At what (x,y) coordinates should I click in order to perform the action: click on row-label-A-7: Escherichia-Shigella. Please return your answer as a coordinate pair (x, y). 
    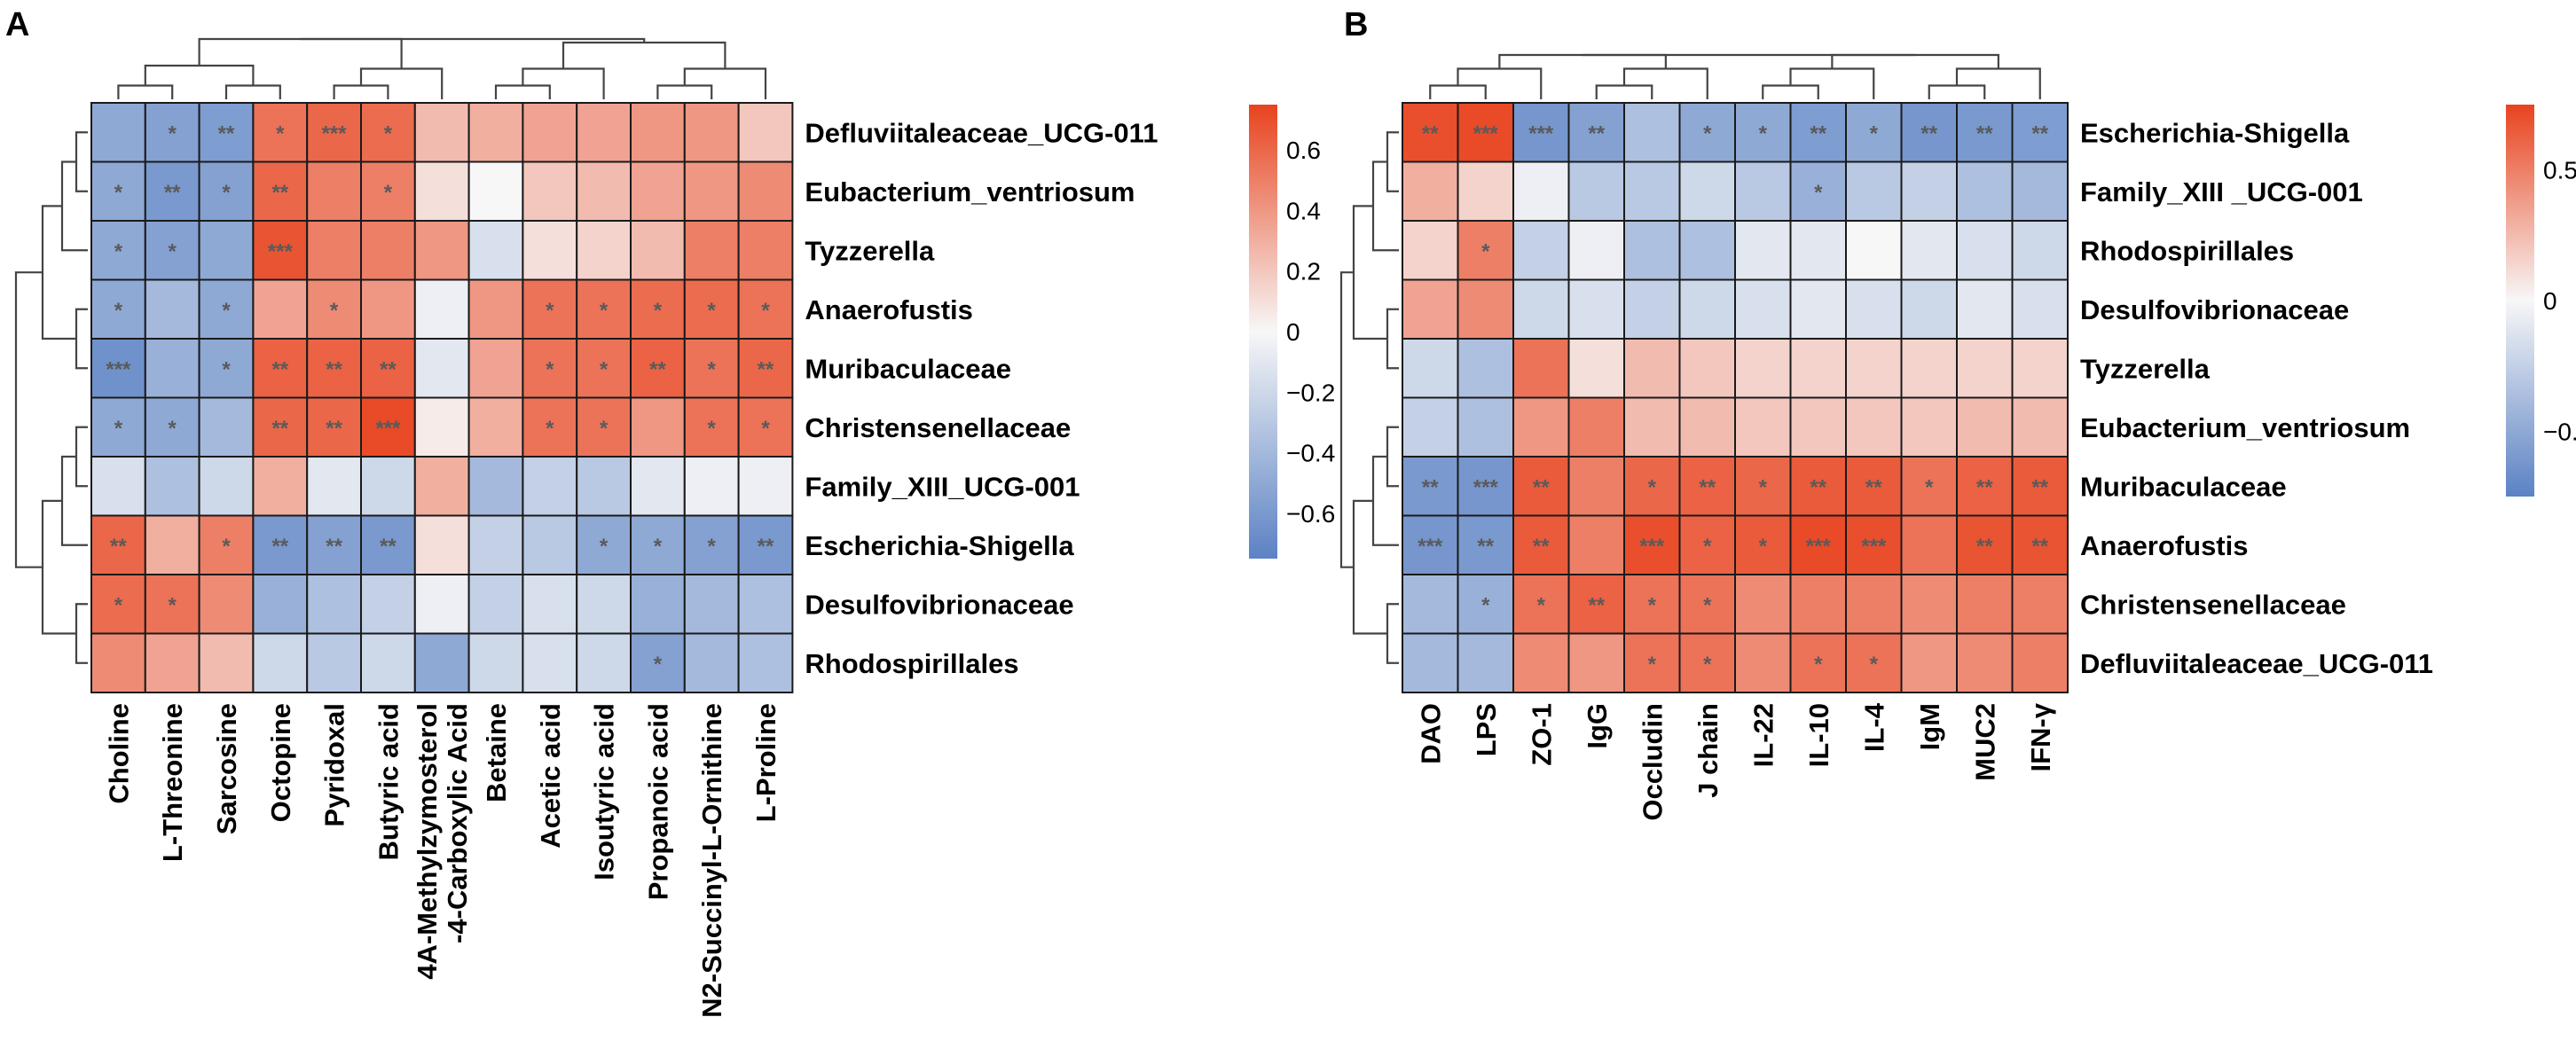
    Looking at the image, I should click on (939, 545).